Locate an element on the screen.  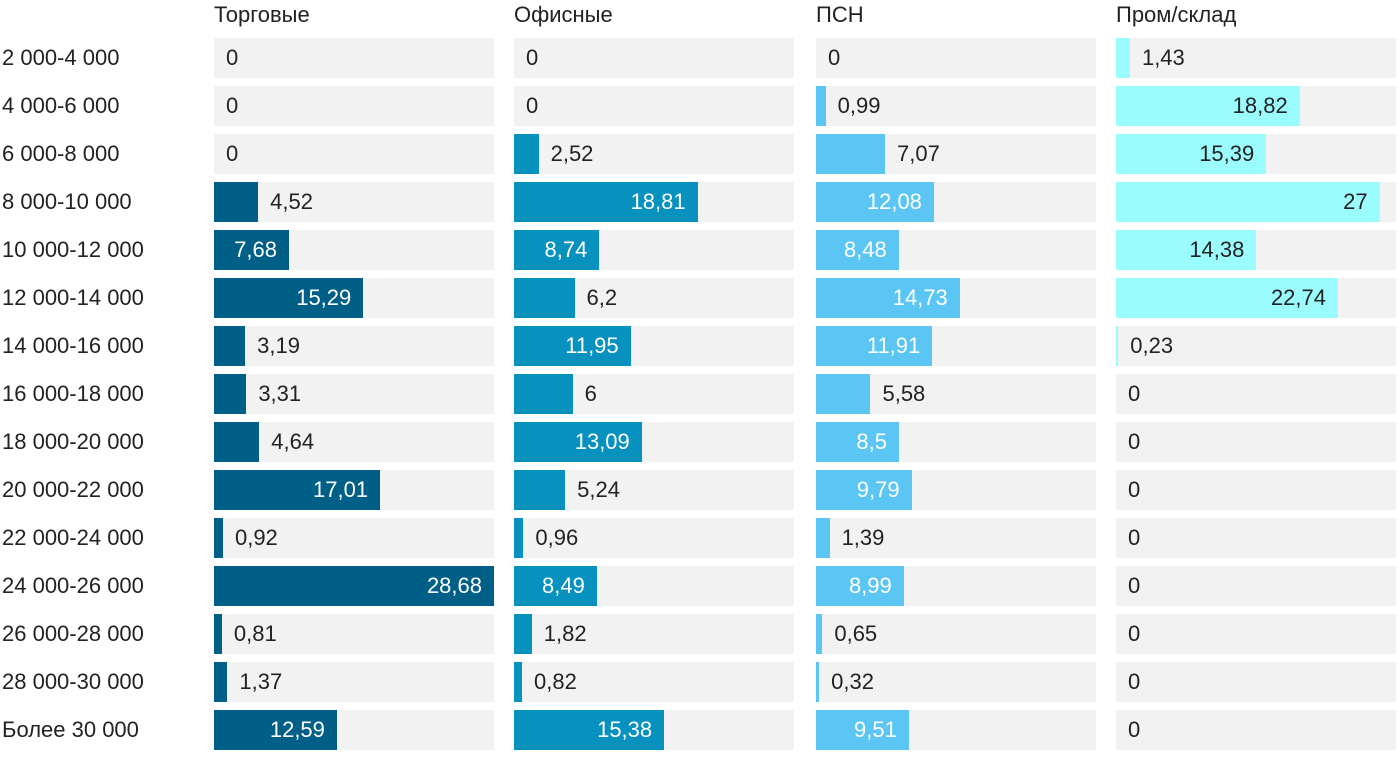
bar-track: 11,95 is located at coordinates (654, 346).